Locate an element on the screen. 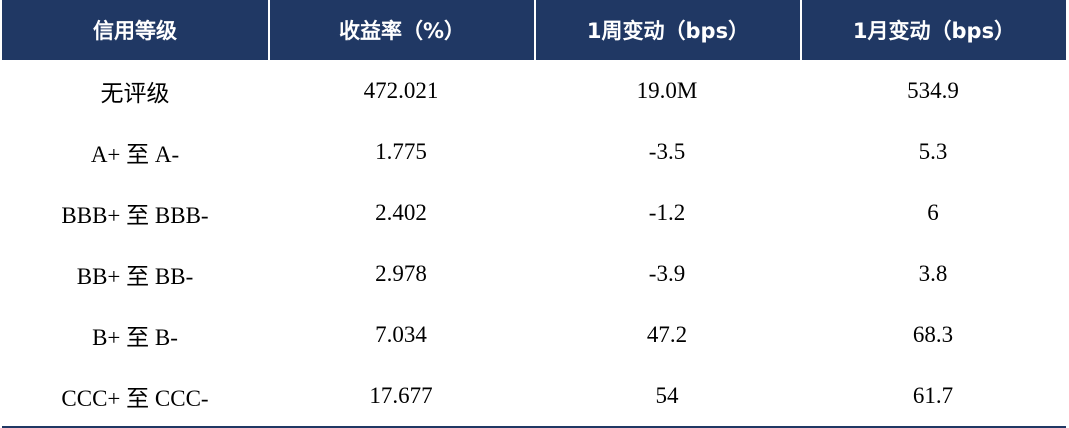 The height and width of the screenshot is (428, 1069). table-cell: A+ 至 A- is located at coordinates (135, 154).